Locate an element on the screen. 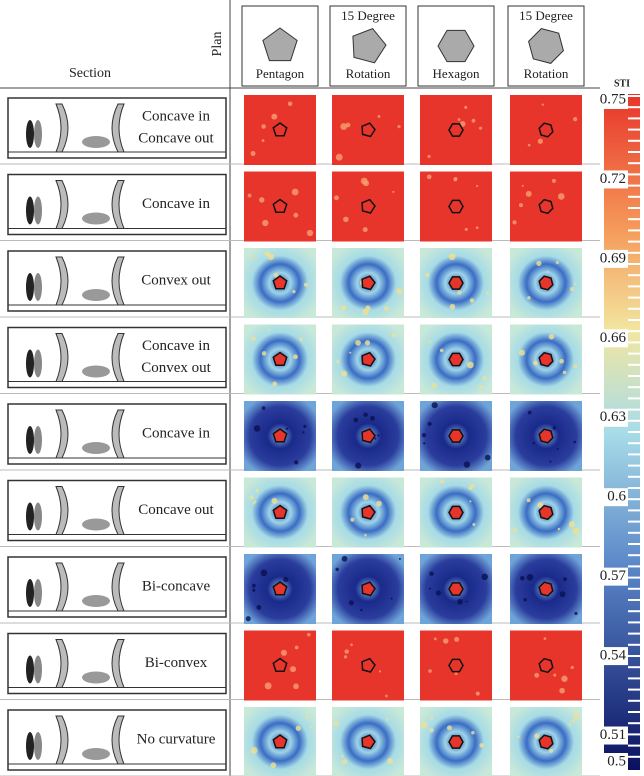 This screenshot has height=776, width=644. section-label: Convex out is located at coordinates (176, 368).